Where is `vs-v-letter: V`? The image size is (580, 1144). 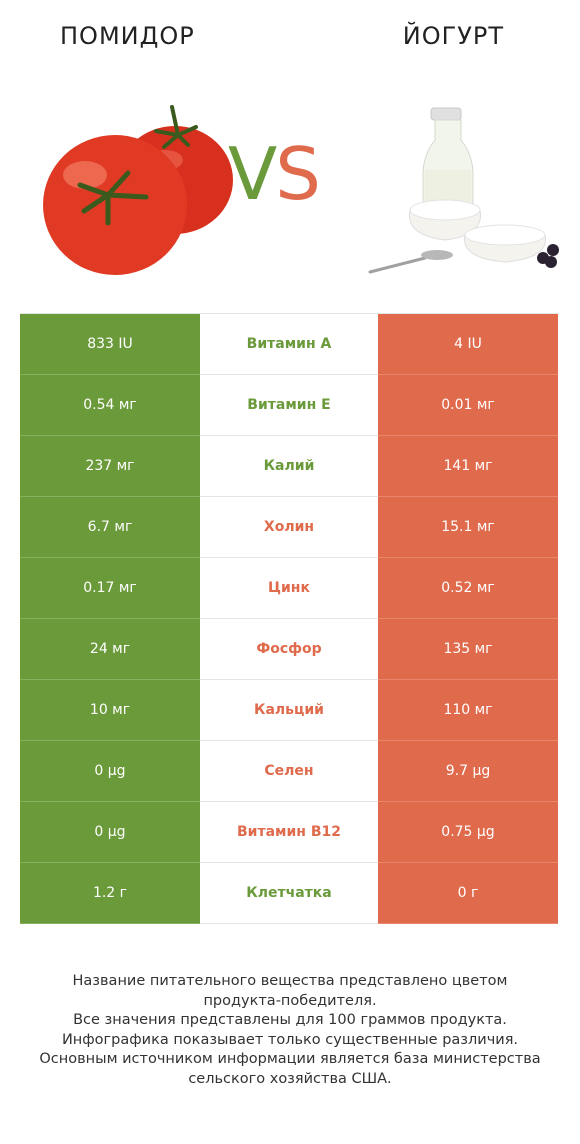 vs-v-letter: V is located at coordinates (252, 174).